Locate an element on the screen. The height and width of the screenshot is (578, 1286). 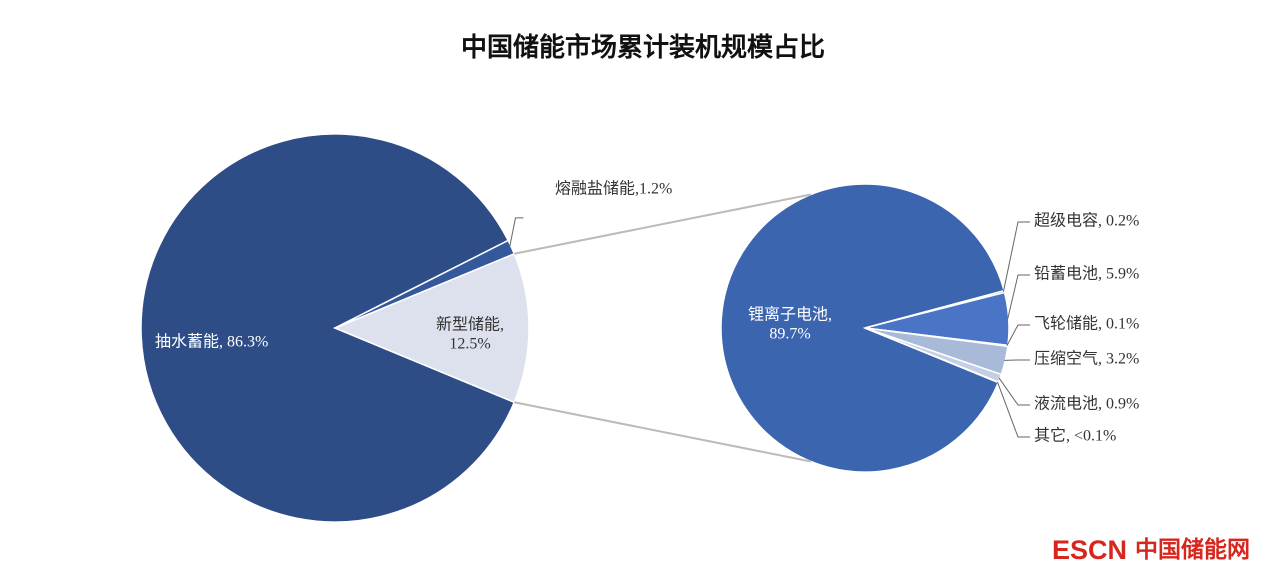
data-label: 液流电池, 0.9% is located at coordinates (1086, 404).